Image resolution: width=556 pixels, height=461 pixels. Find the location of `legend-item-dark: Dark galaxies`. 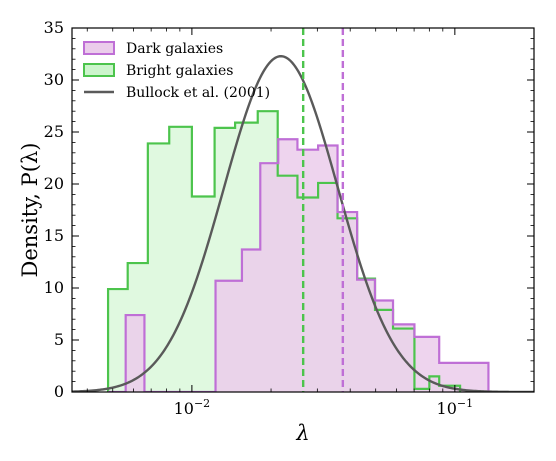

legend-item-dark: Dark galaxies is located at coordinates (153, 49).